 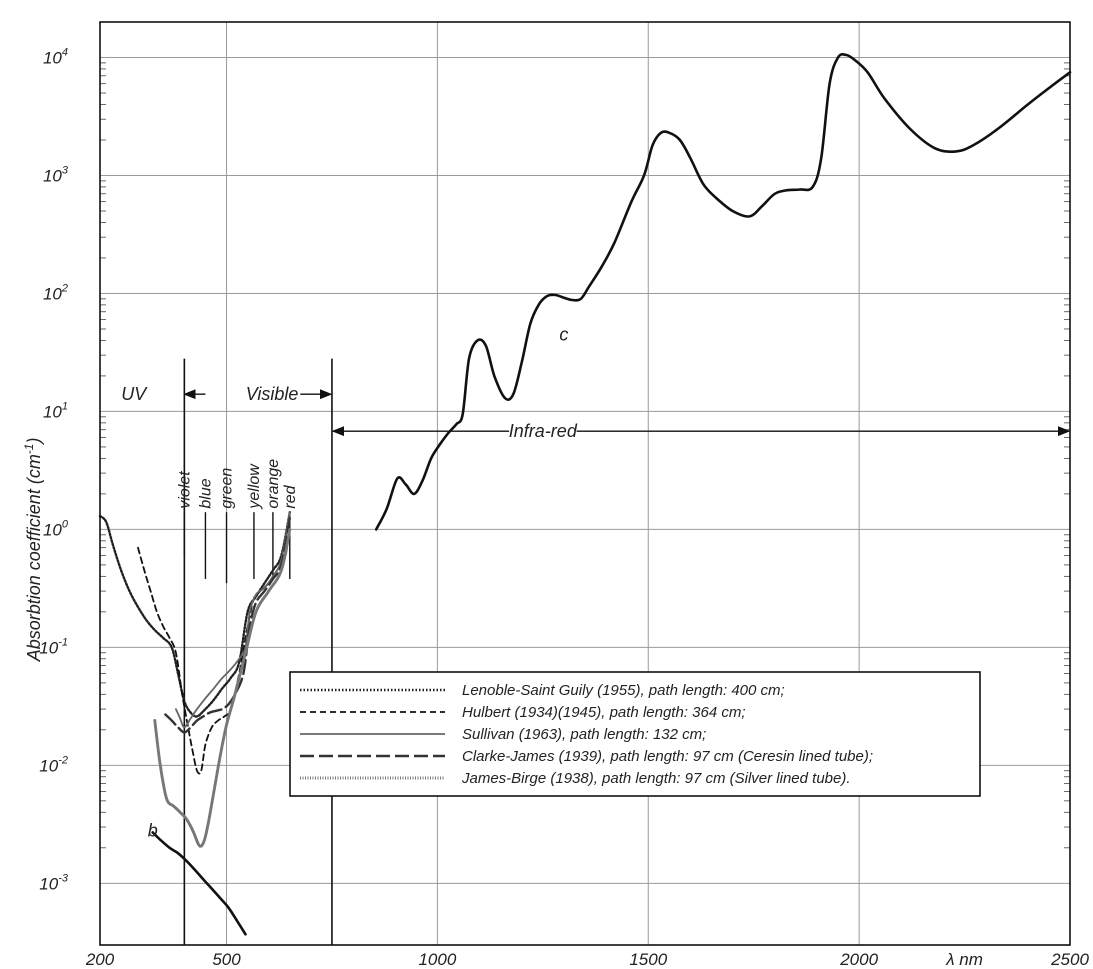 What do you see at coordinates (563, 334) in the screenshot?
I see `curve-label-c: c` at bounding box center [563, 334].